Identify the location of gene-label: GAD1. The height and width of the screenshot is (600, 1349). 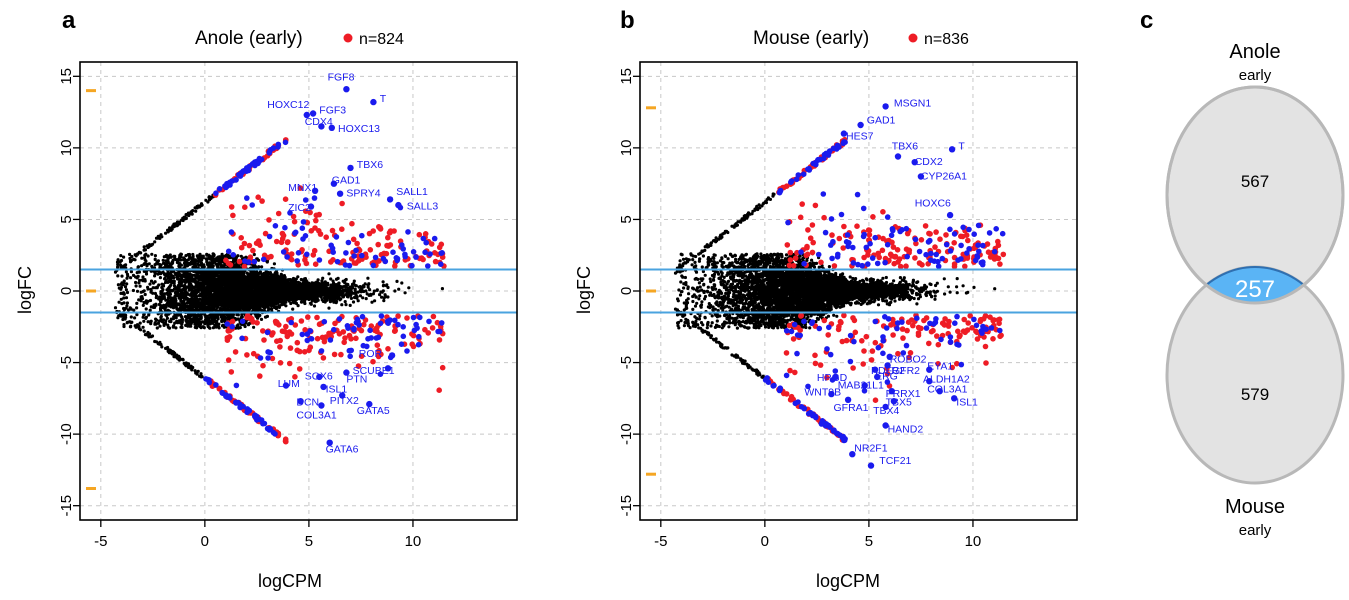
(881, 121).